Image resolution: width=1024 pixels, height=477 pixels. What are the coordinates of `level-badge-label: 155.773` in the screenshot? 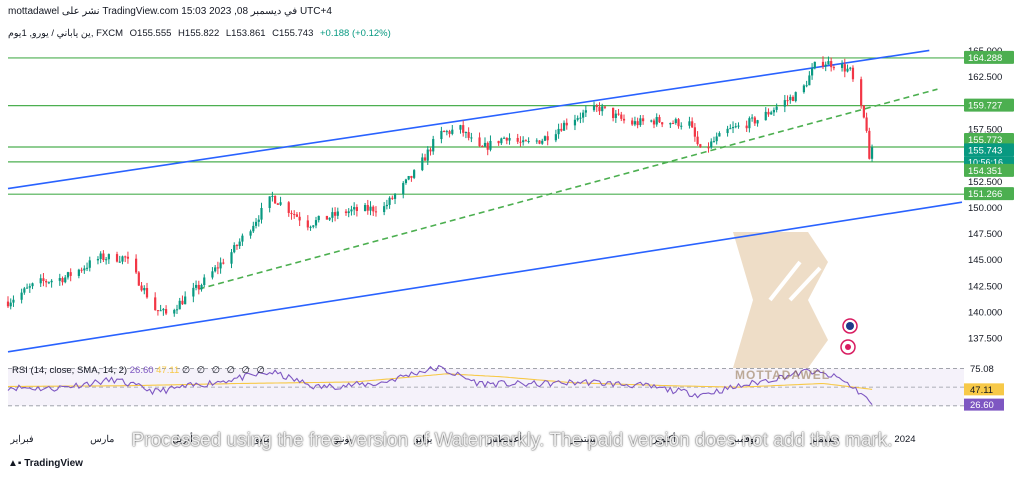 It's located at (985, 140).